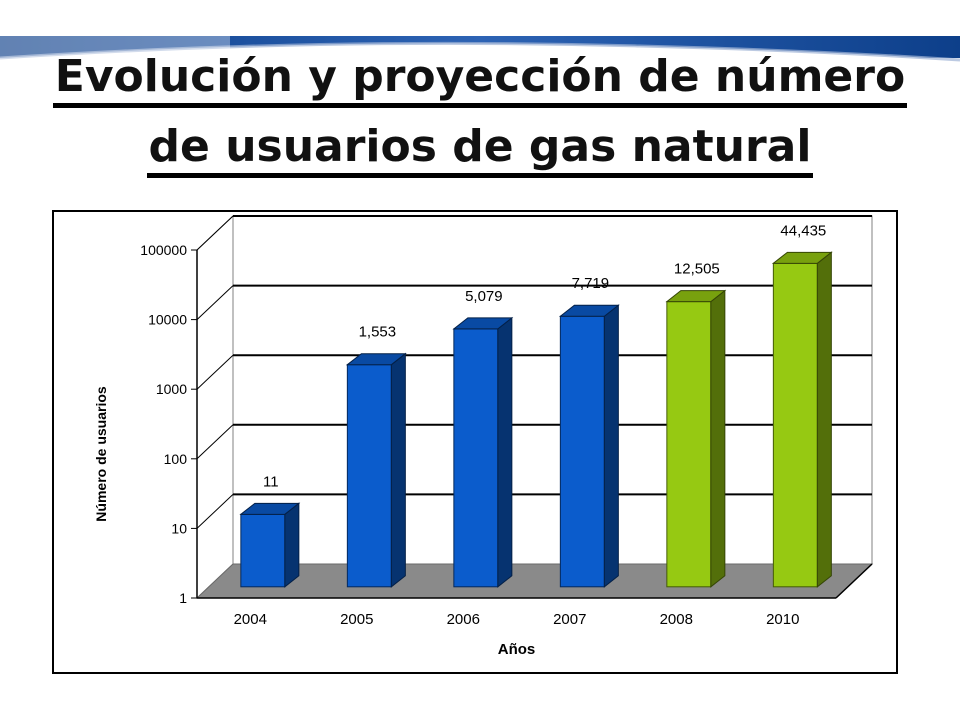  I want to click on chart-side-wall, so click(215, 407).